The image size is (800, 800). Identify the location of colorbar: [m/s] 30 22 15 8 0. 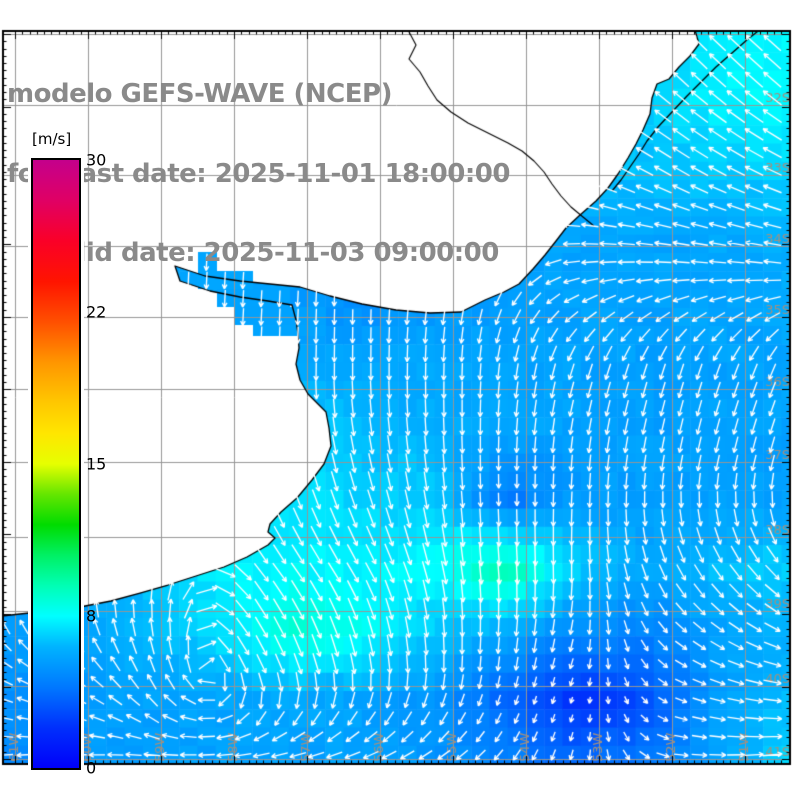
(78, 456).